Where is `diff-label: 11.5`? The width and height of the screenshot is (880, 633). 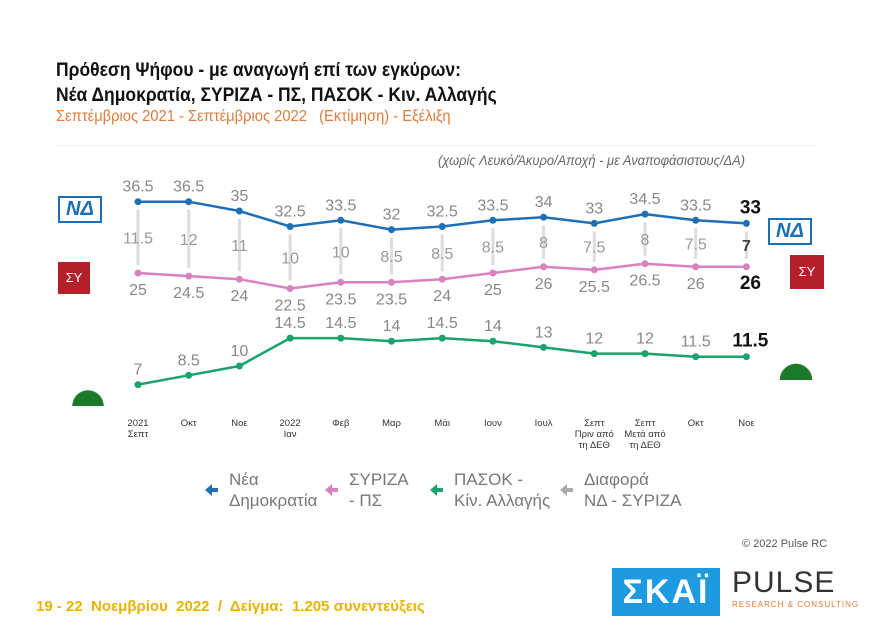 diff-label: 11.5 is located at coordinates (138, 238).